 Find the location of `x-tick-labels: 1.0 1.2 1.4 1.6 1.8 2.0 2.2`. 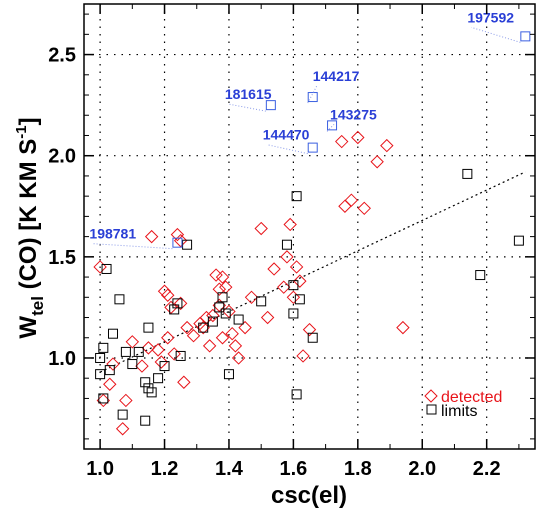

x-tick-labels: 1.0 1.2 1.4 1.6 1.8 2.0 2.2 is located at coordinates (293, 469).